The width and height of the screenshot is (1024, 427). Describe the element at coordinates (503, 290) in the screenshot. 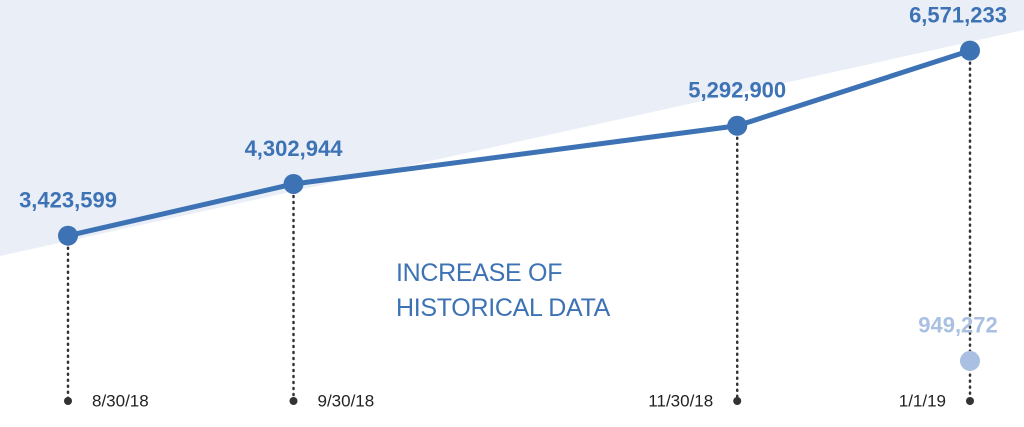

I see `chart-title: INCREASE OF HISTORICAL DATA` at that location.